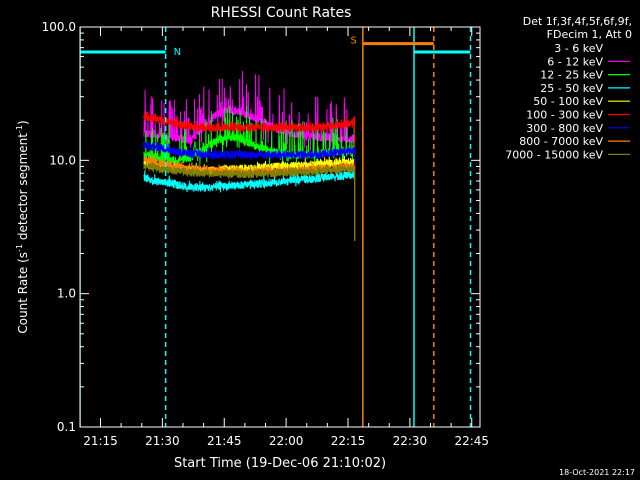 The height and width of the screenshot is (480, 640). I want to click on legend-entry-label: 300 - 800 keV, so click(564, 128).